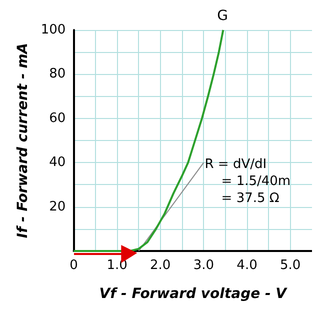 Image resolution: width=320 pixels, height=322 pixels. What do you see at coordinates (57, 74) in the screenshot?
I see `y-tick-label: 80` at bounding box center [57, 74].